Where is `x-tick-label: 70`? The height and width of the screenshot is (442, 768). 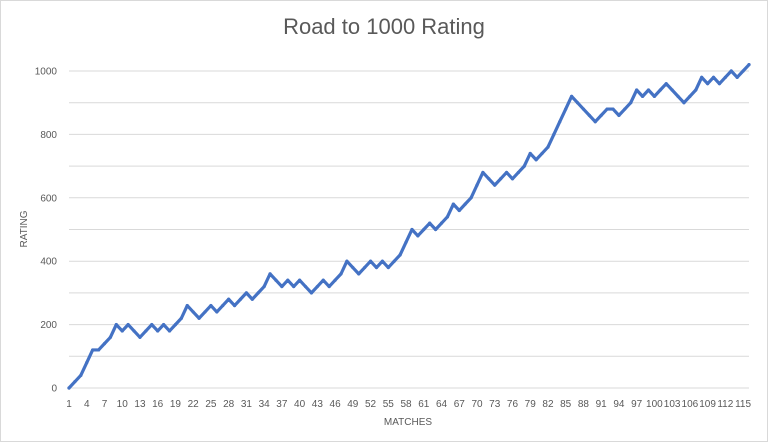
x-tick-label: 70 is located at coordinates (477, 404).